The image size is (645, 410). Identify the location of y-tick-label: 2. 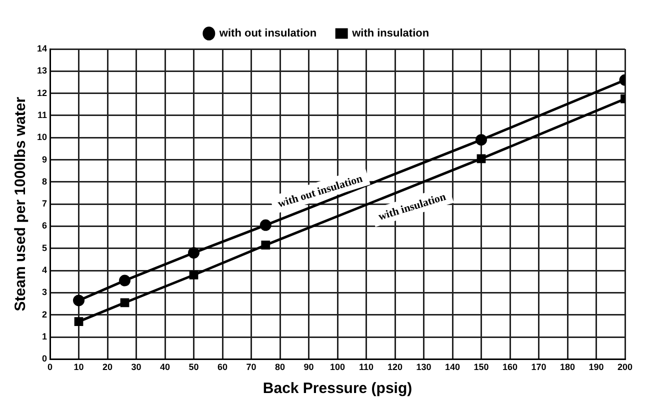
(45, 314).